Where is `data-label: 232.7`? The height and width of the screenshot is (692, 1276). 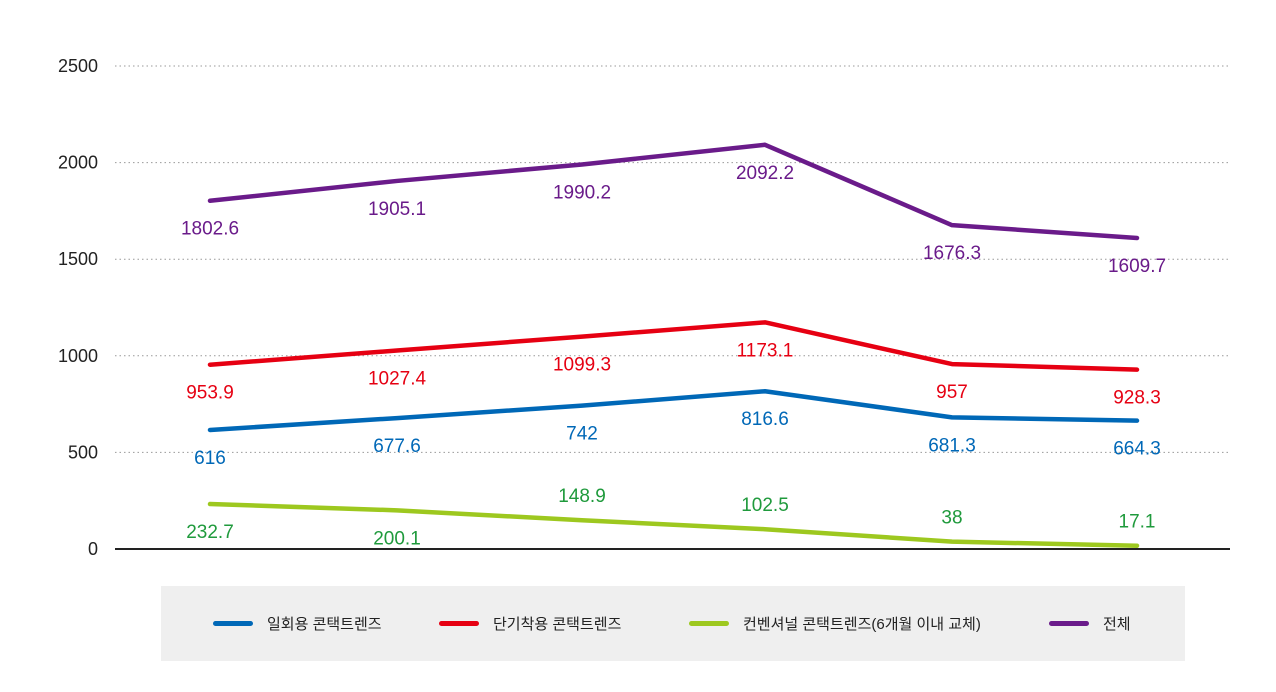 data-label: 232.7 is located at coordinates (210, 532).